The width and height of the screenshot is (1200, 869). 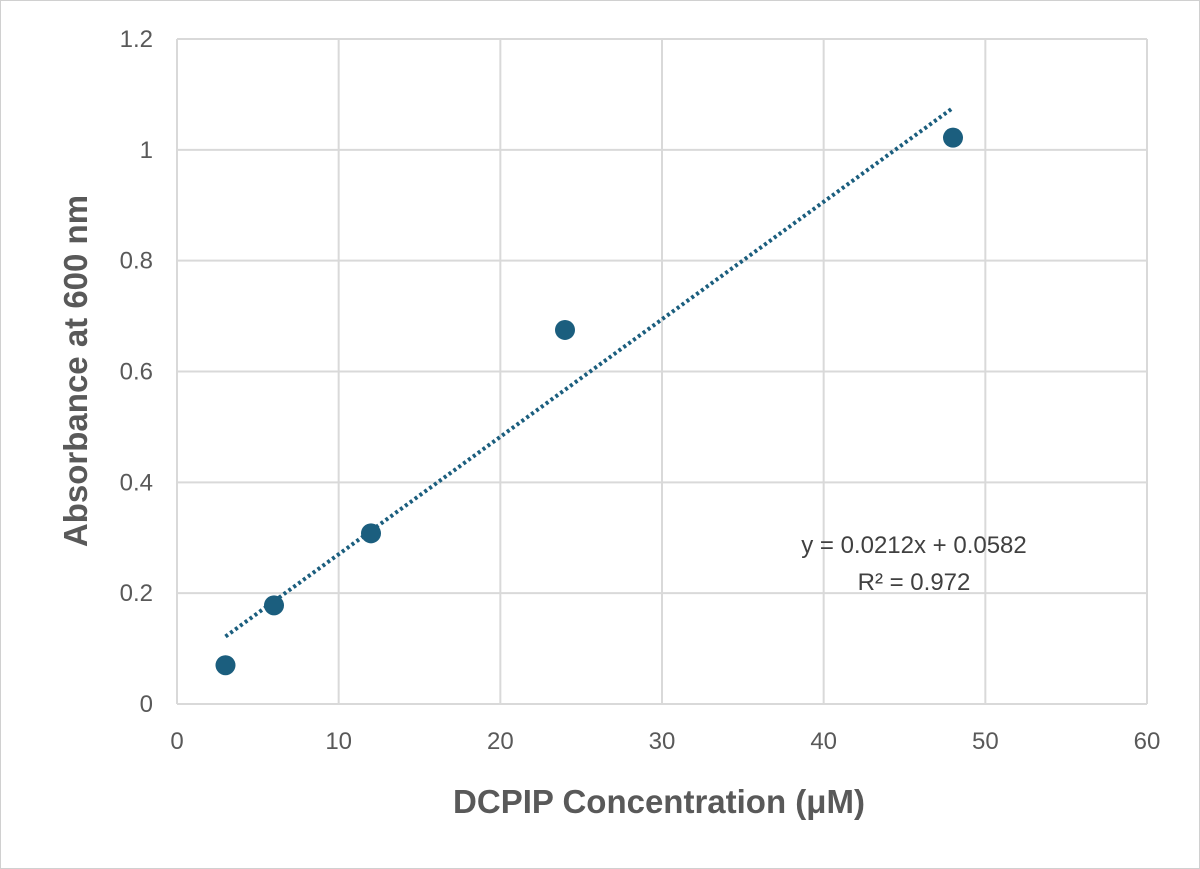 I want to click on y-tick-label: 0, so click(x=146, y=704).